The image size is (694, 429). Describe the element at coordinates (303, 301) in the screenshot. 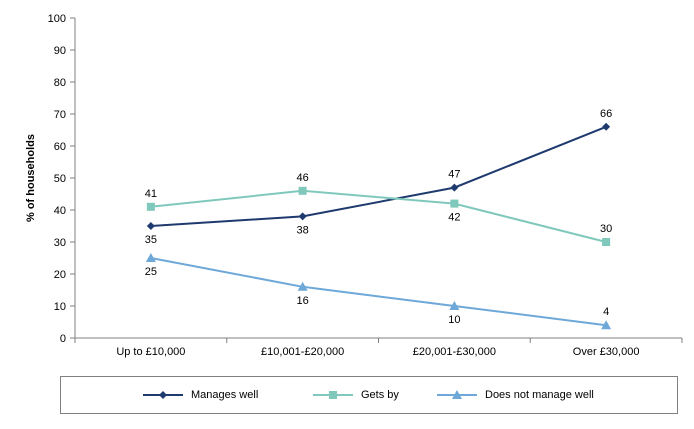

I see `data-label: 16` at that location.